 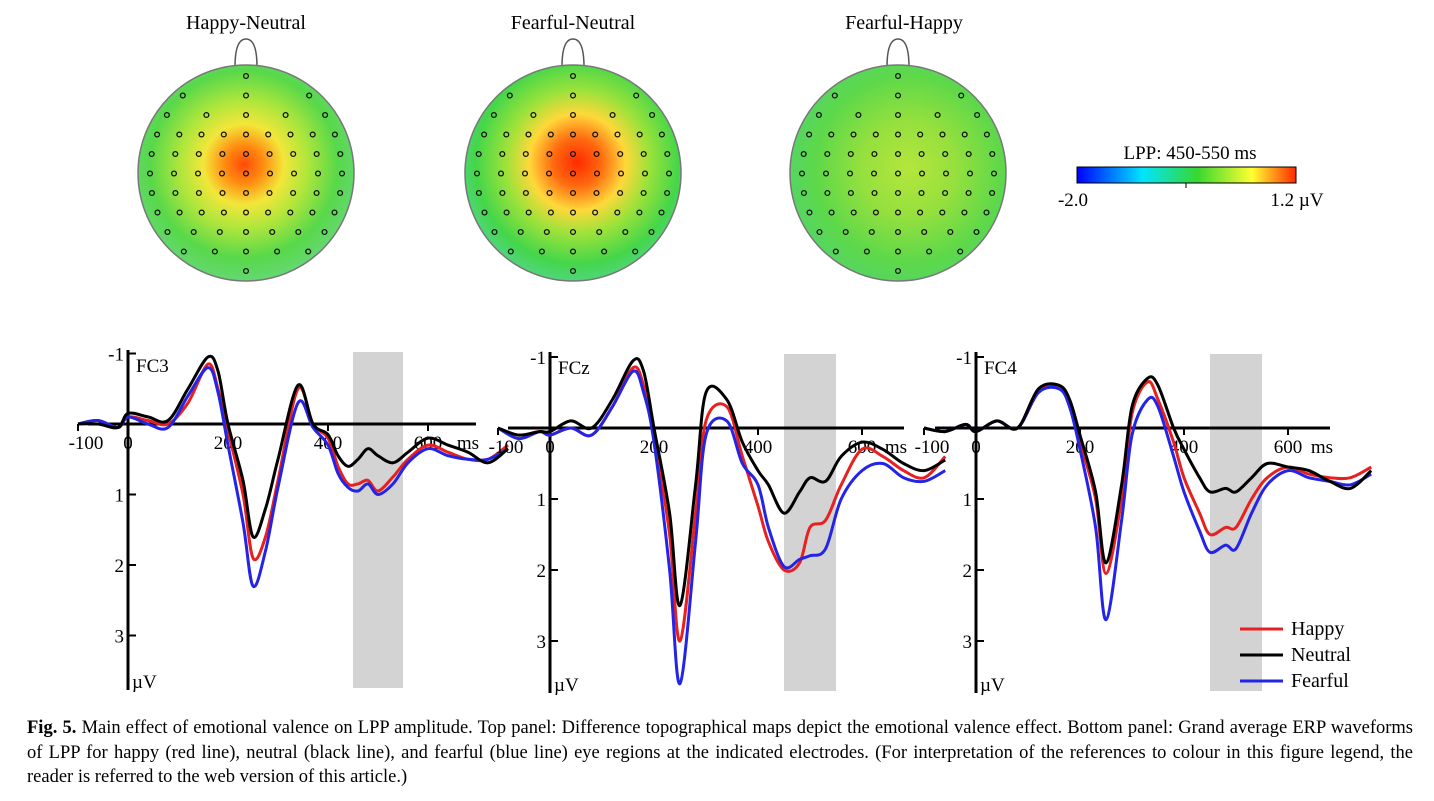 I want to click on topomap-happy-neutral, so click(x=246, y=160).